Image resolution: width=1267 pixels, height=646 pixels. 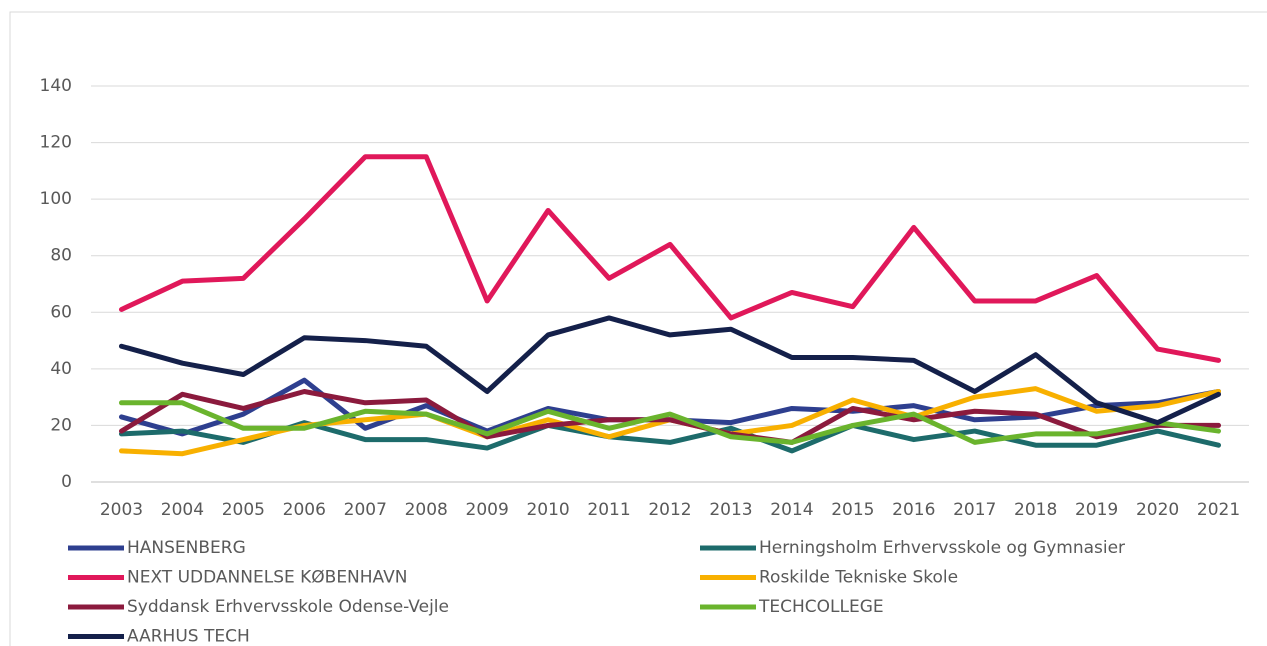 I want to click on x-tick-label: 2010, so click(x=547, y=510).